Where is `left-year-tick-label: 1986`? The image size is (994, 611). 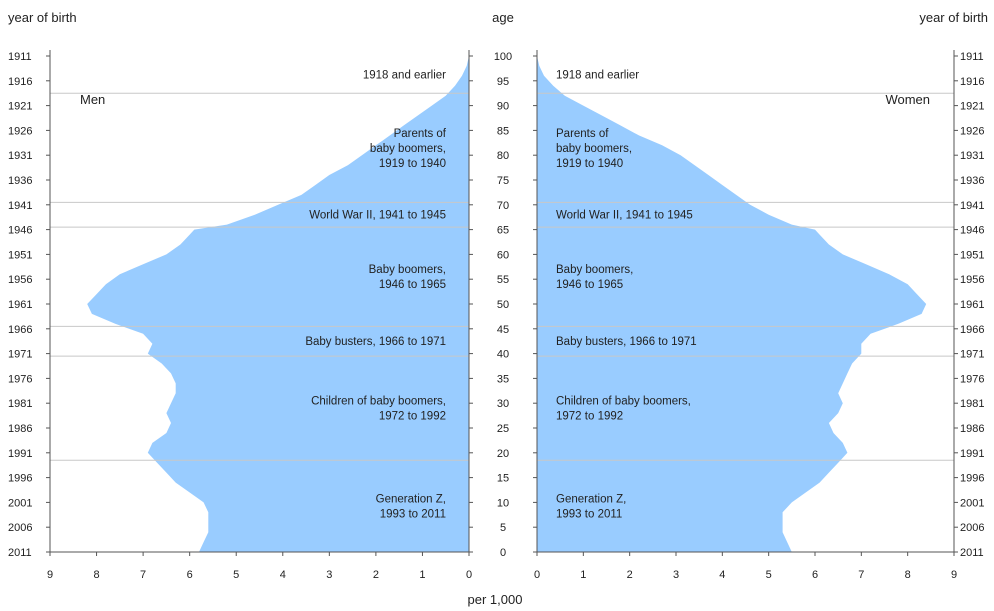 left-year-tick-label: 1986 is located at coordinates (20, 429).